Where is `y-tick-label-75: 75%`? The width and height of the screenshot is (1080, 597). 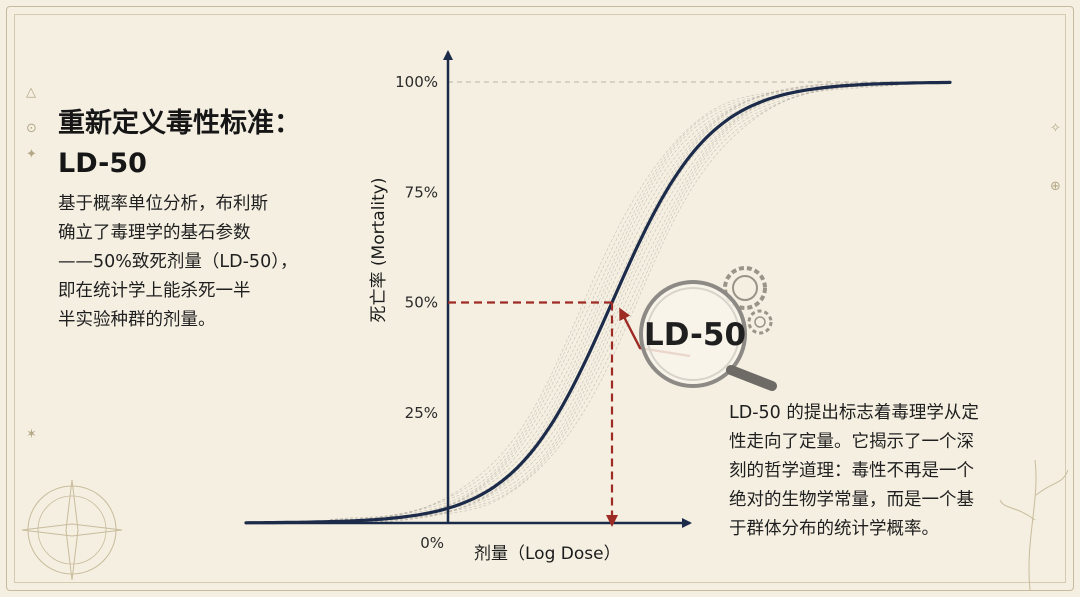
y-tick-label-75: 75% is located at coordinates (421, 192).